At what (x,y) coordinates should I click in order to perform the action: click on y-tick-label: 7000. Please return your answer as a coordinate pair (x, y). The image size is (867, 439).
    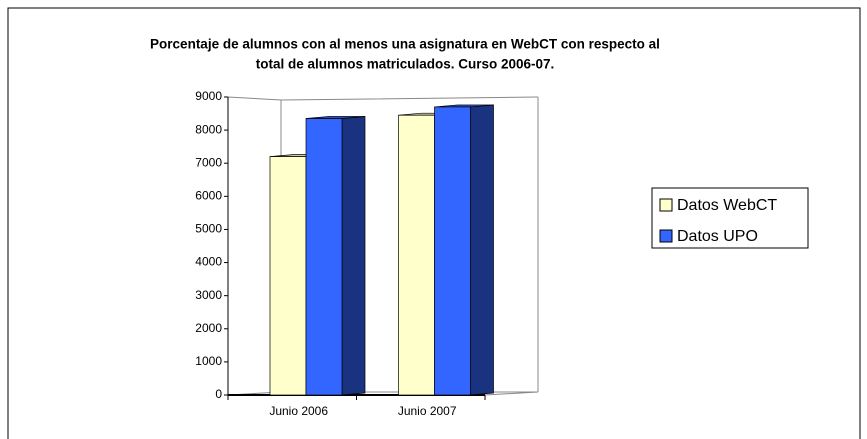
    Looking at the image, I should click on (208, 162).